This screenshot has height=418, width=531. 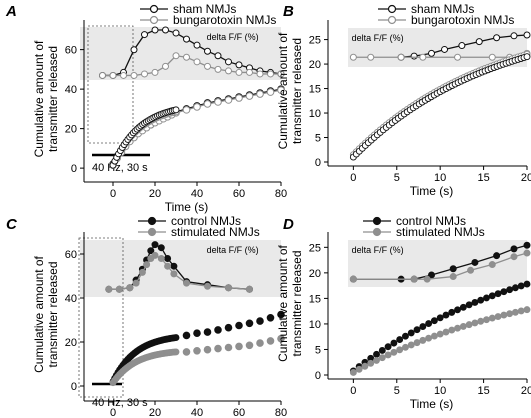 I want to click on y-tick-label: 15, so click(x=315, y=299).